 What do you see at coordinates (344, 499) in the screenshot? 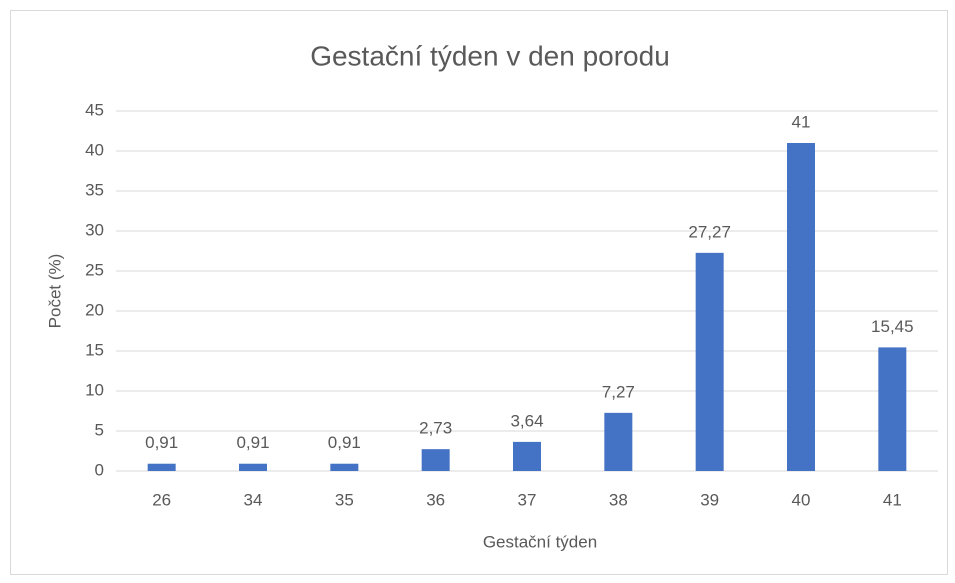
I see `x-tick-label: 35` at bounding box center [344, 499].